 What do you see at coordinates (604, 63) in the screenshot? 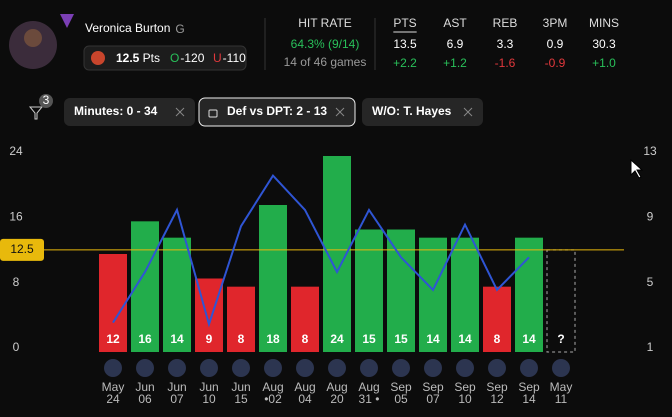
I see `stat-delta: +1.0` at bounding box center [604, 63].